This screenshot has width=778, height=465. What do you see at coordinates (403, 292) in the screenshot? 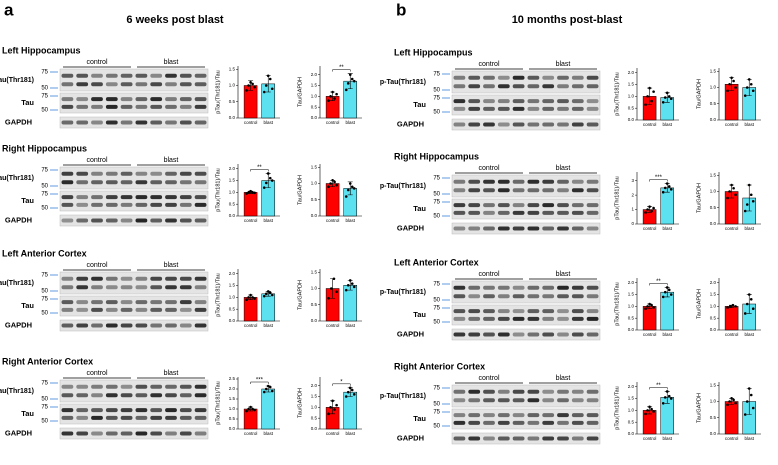
I see `blot-row-label: p-Tau(Thr181)` at bounding box center [403, 292].